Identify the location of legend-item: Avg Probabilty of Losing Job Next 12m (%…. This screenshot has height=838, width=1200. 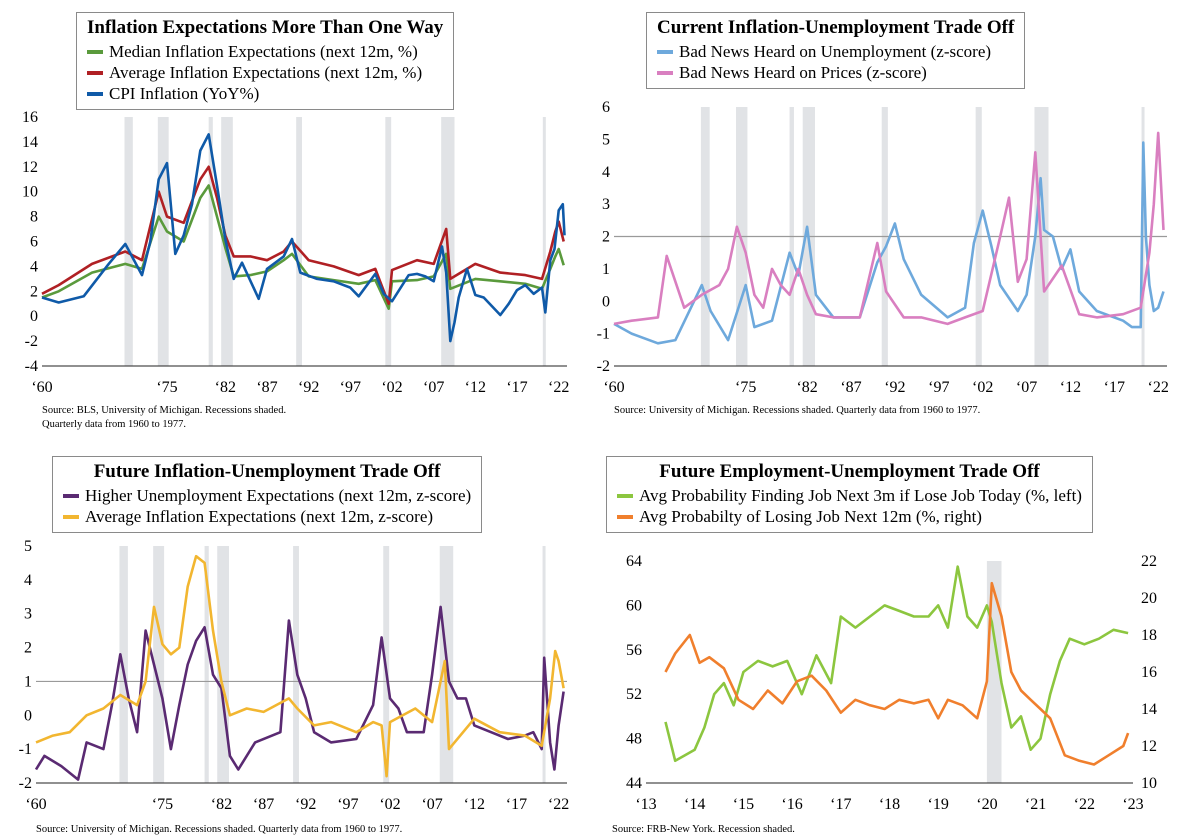
(849, 516).